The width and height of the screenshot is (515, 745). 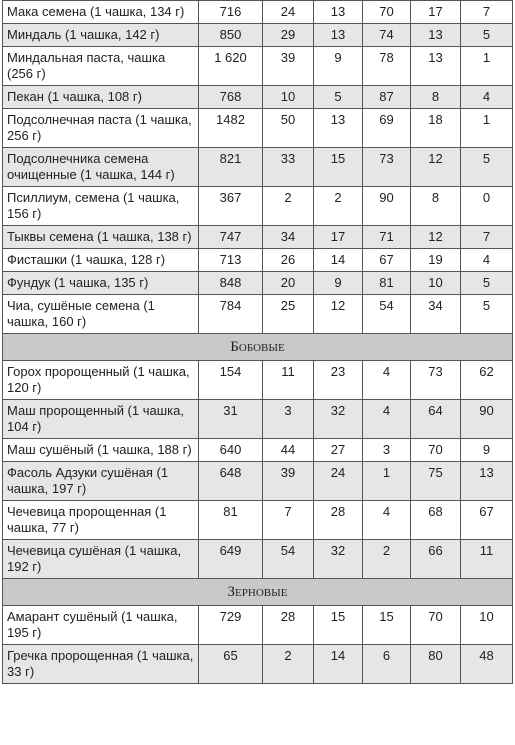 I want to click on value-cell: 729, so click(x=230, y=625).